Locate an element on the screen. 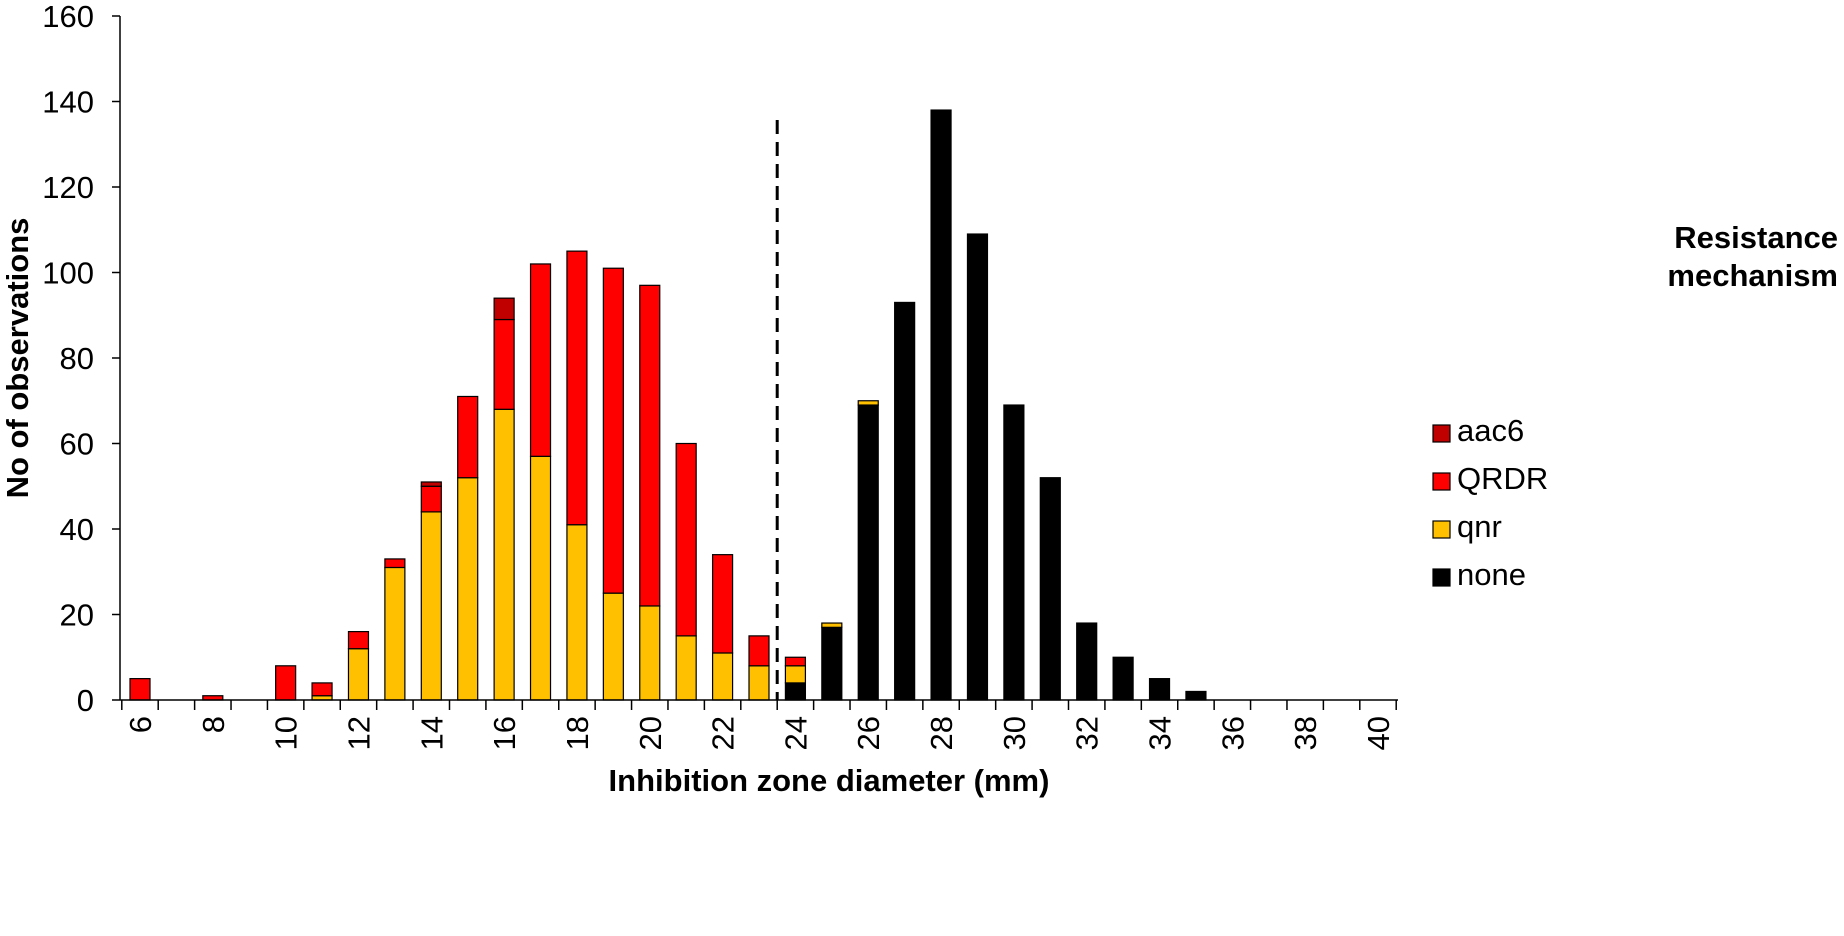 Image resolution: width=1844 pixels, height=936 pixels. x-tick-label: 36 is located at coordinates (1232, 733).